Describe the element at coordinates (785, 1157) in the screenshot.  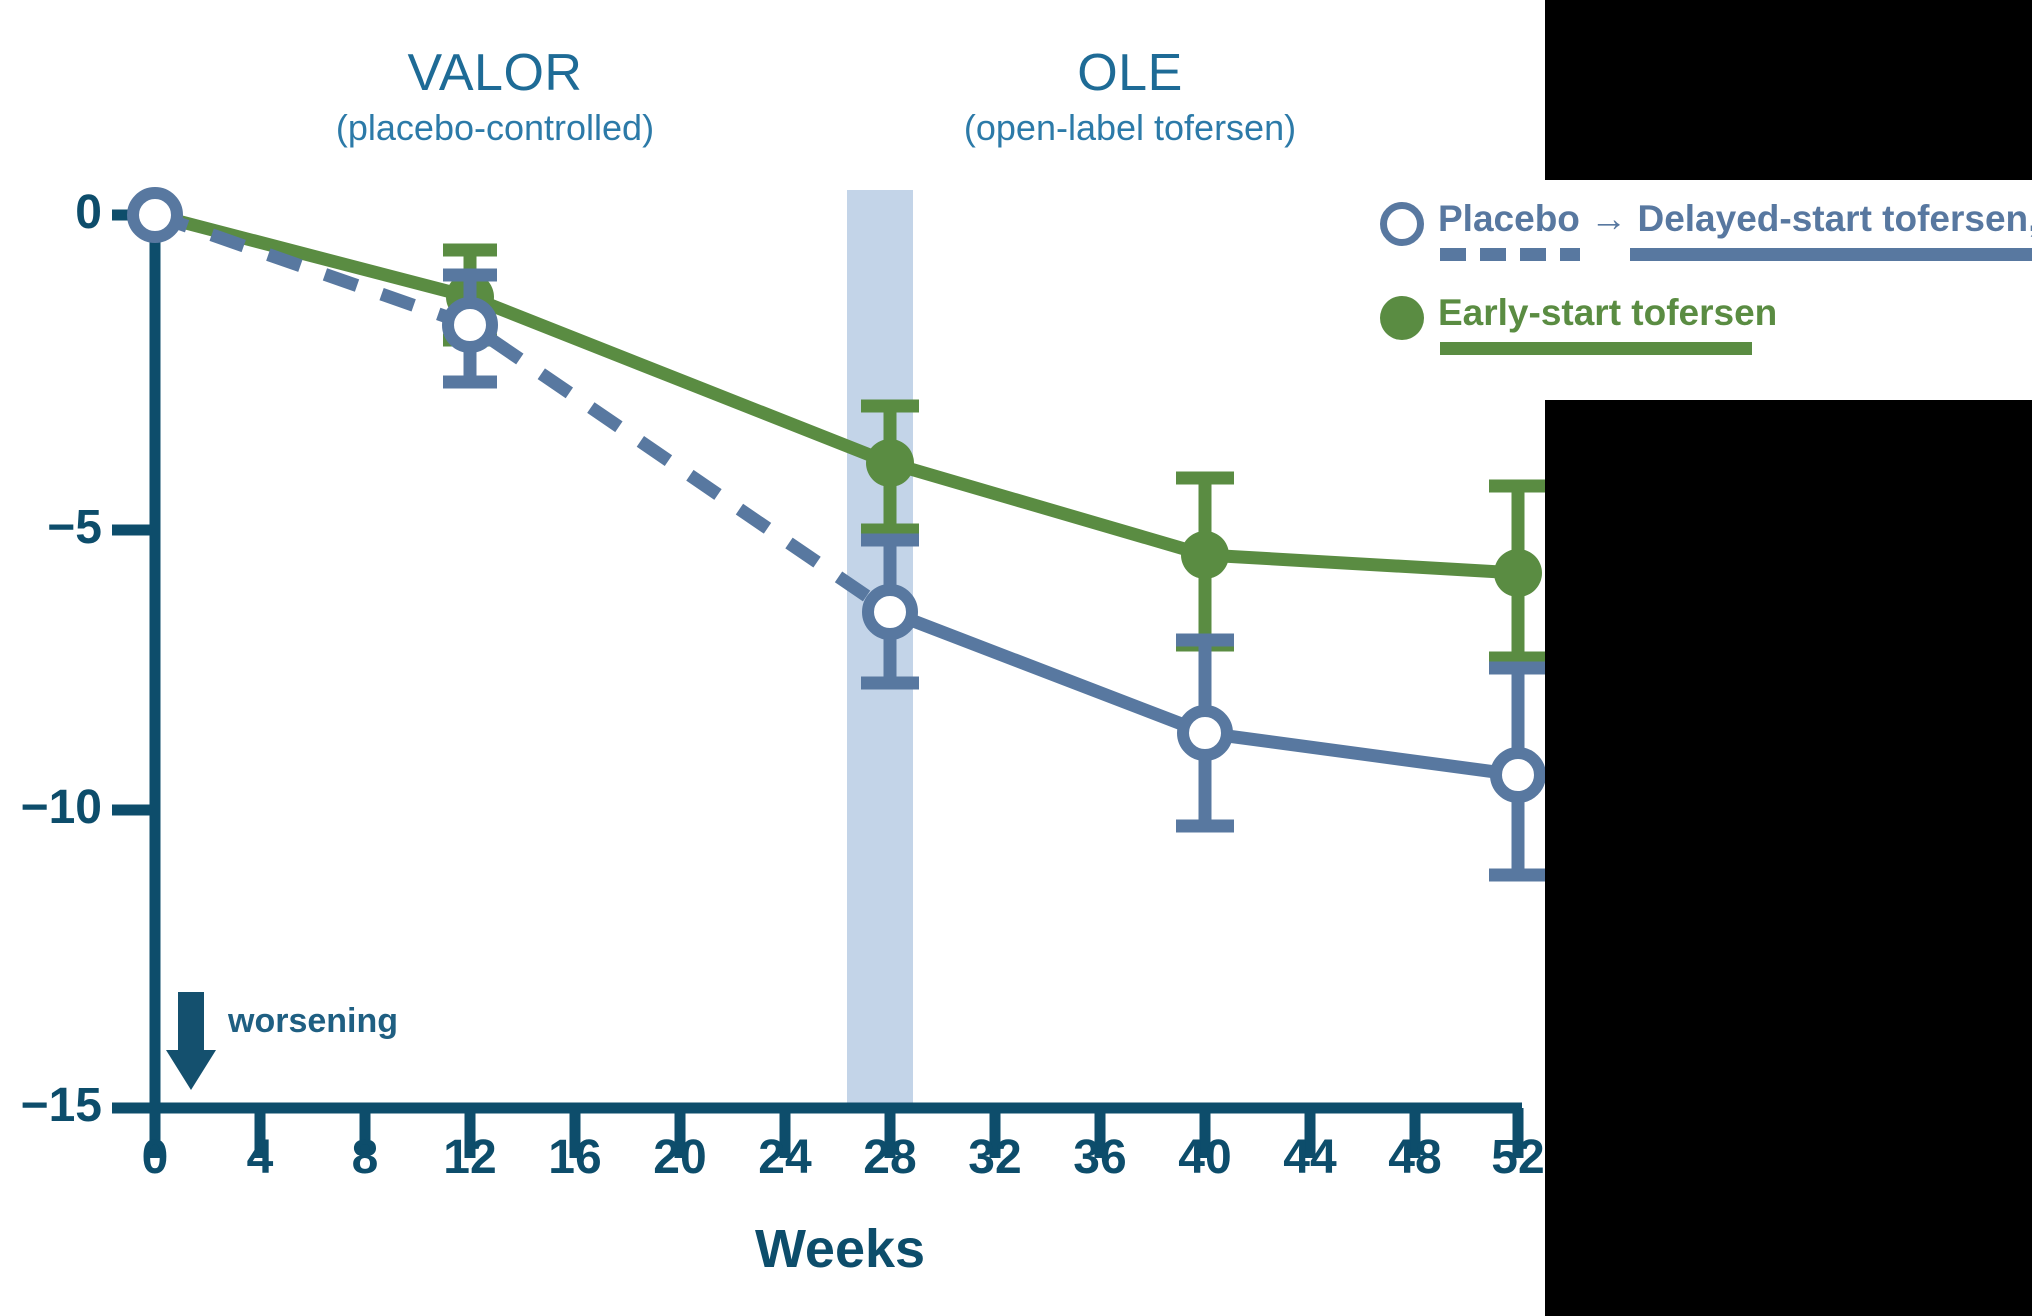
I see `x-tick-label-24: 24` at that location.